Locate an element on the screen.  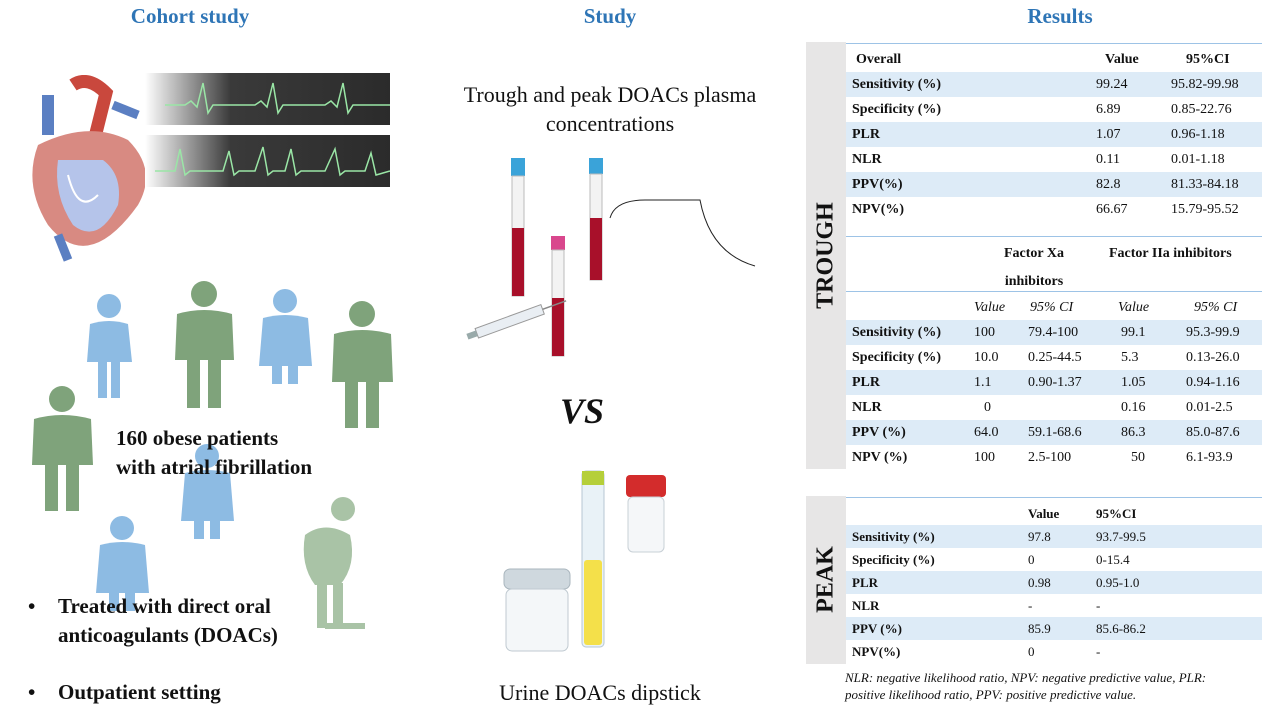
obese-figure-bending is located at coordinates (334, 563).